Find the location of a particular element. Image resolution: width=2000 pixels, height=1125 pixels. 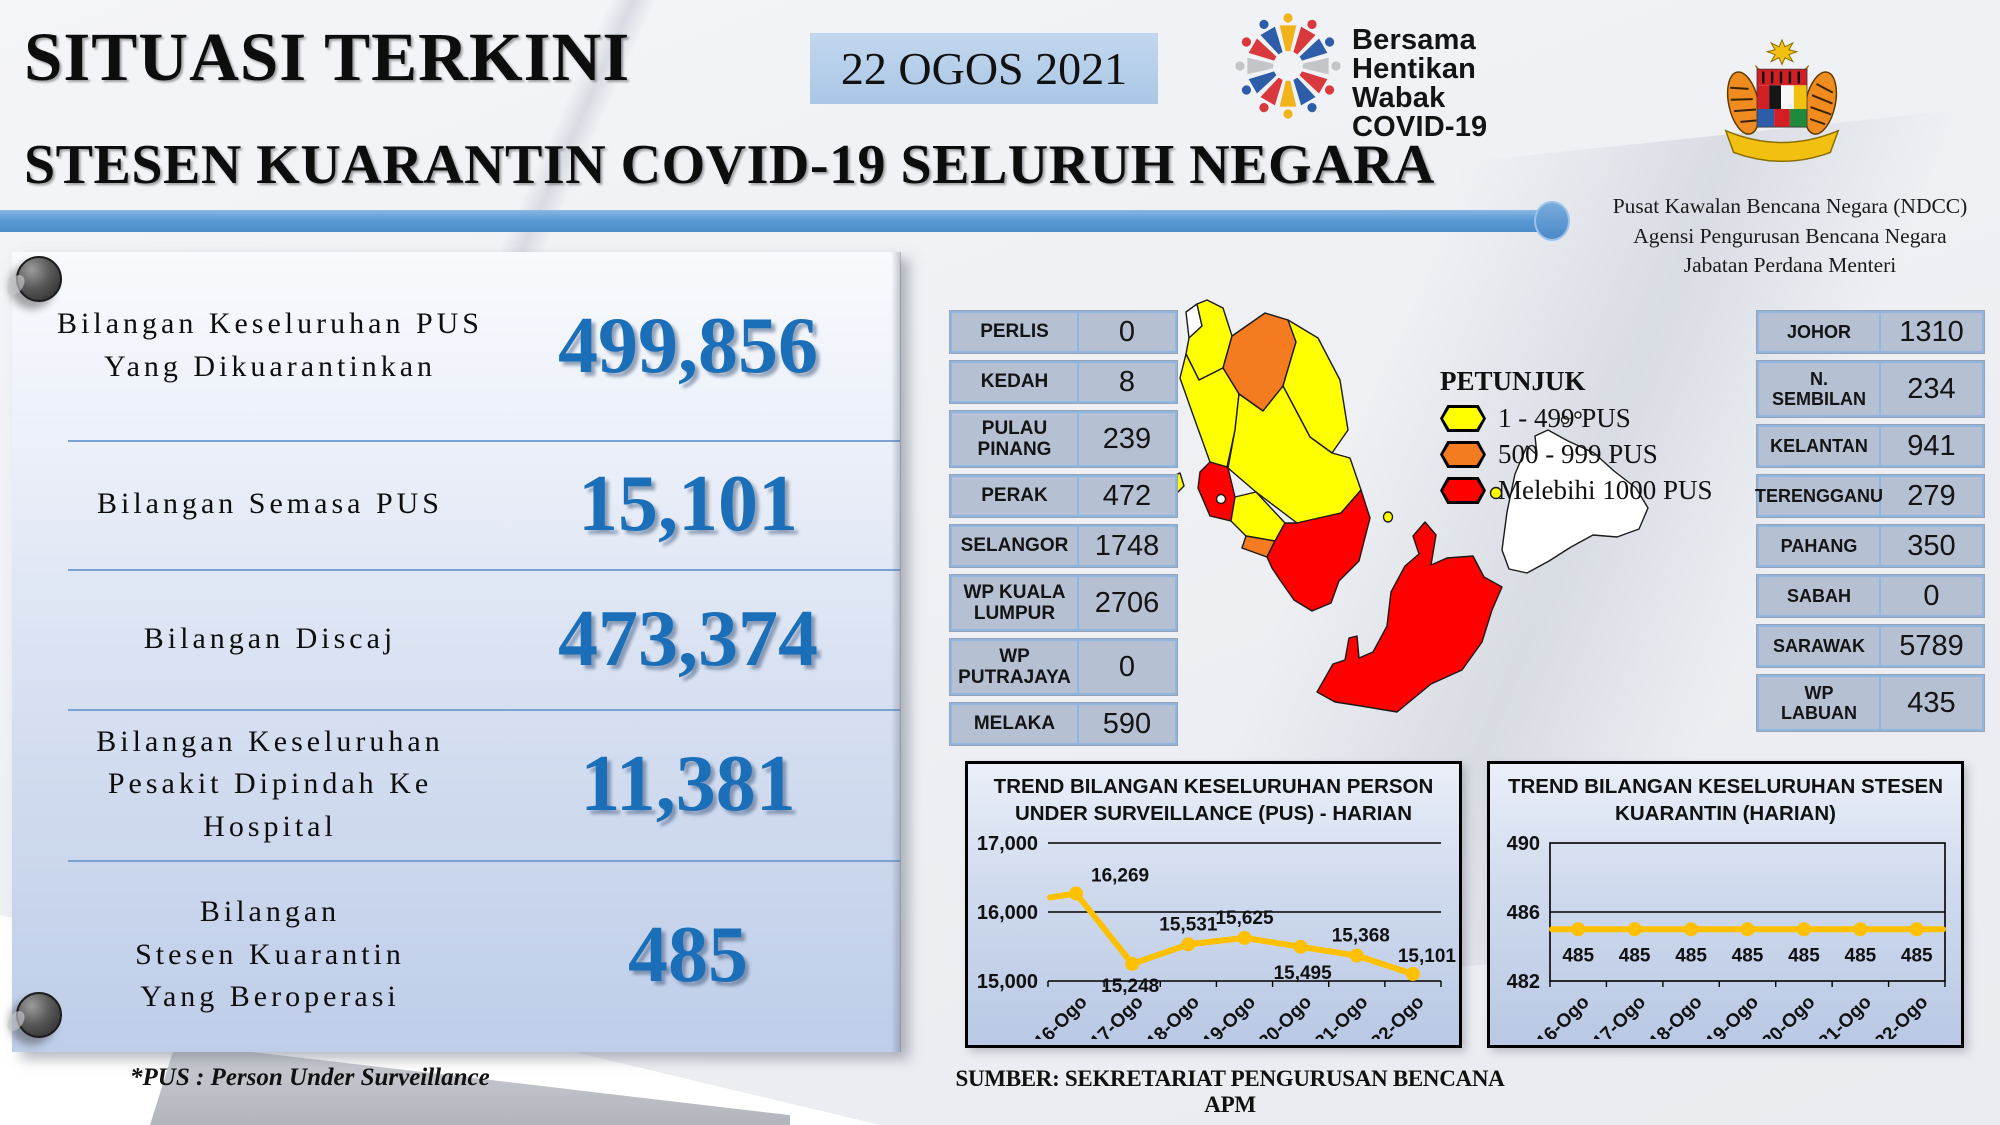

divider-bar is located at coordinates (774, 221).